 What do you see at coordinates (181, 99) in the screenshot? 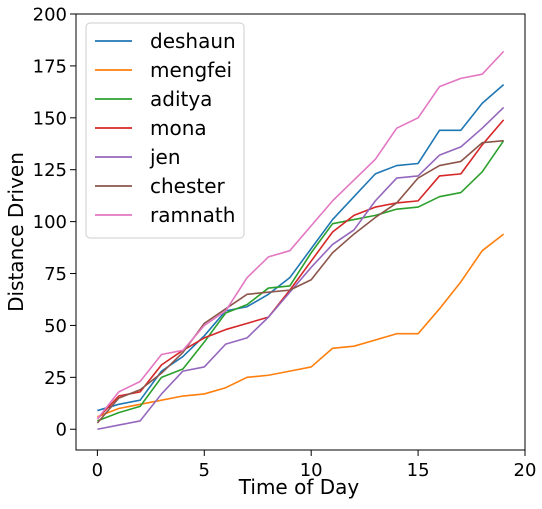
I see `legend-label-aditya: aditya` at bounding box center [181, 99].